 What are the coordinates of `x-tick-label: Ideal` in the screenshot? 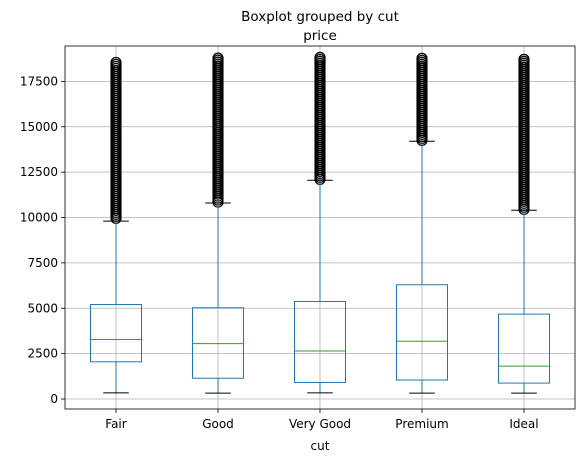 It's located at (523, 424).